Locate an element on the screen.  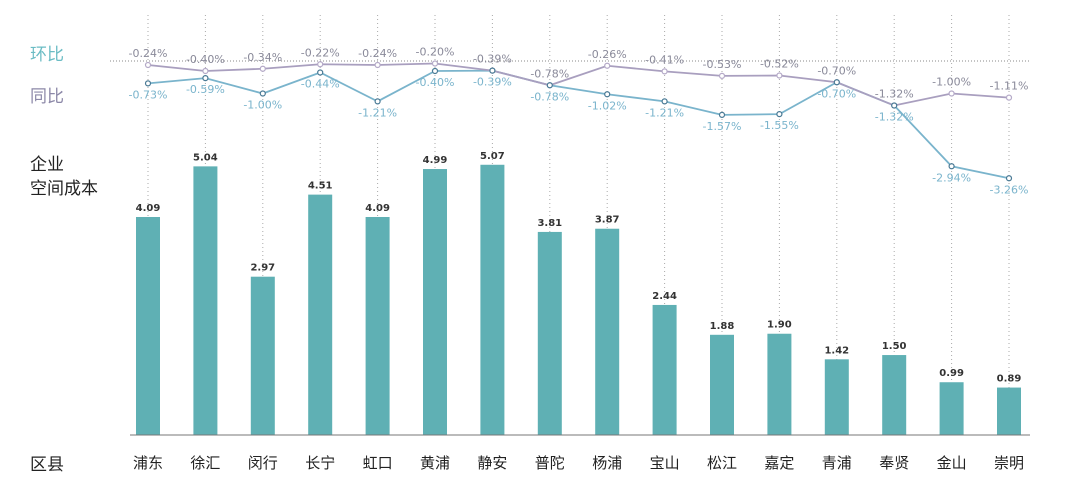
series-value-label: -0.26% is located at coordinates (607, 54).